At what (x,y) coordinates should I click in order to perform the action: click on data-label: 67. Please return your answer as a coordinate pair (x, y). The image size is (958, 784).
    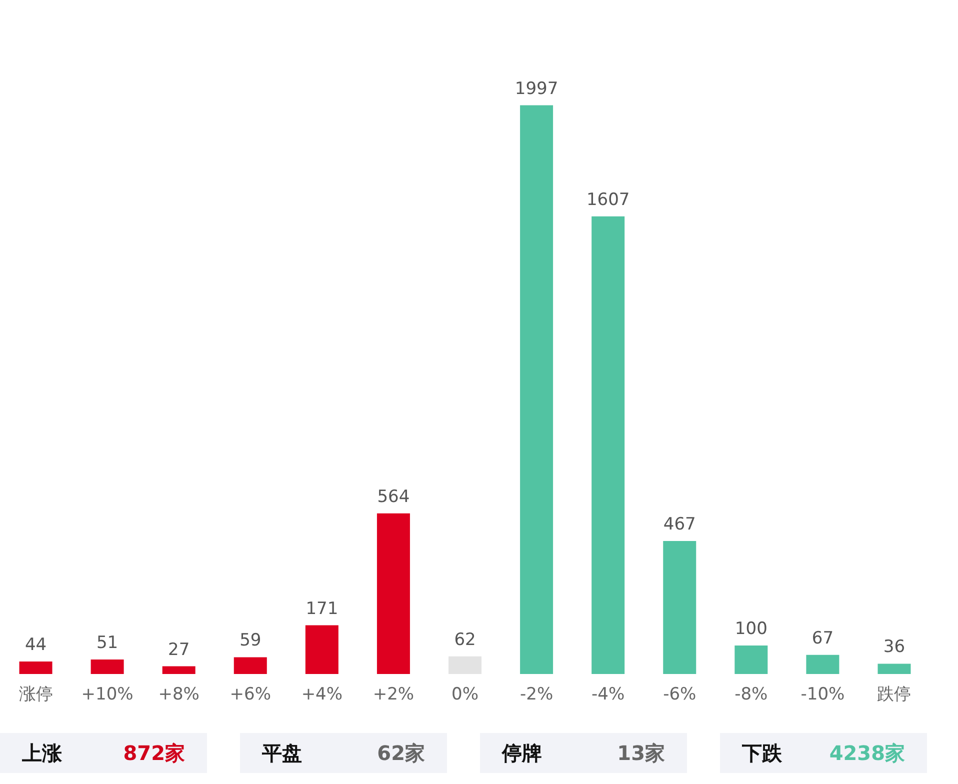
    Looking at the image, I should click on (823, 638).